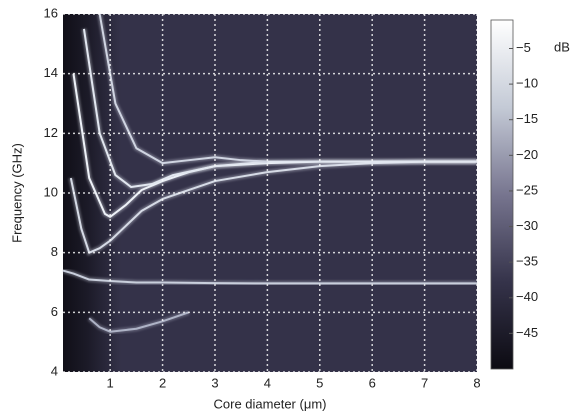  Describe the element at coordinates (54, 311) in the screenshot. I see `y-tick-label: 6` at that location.